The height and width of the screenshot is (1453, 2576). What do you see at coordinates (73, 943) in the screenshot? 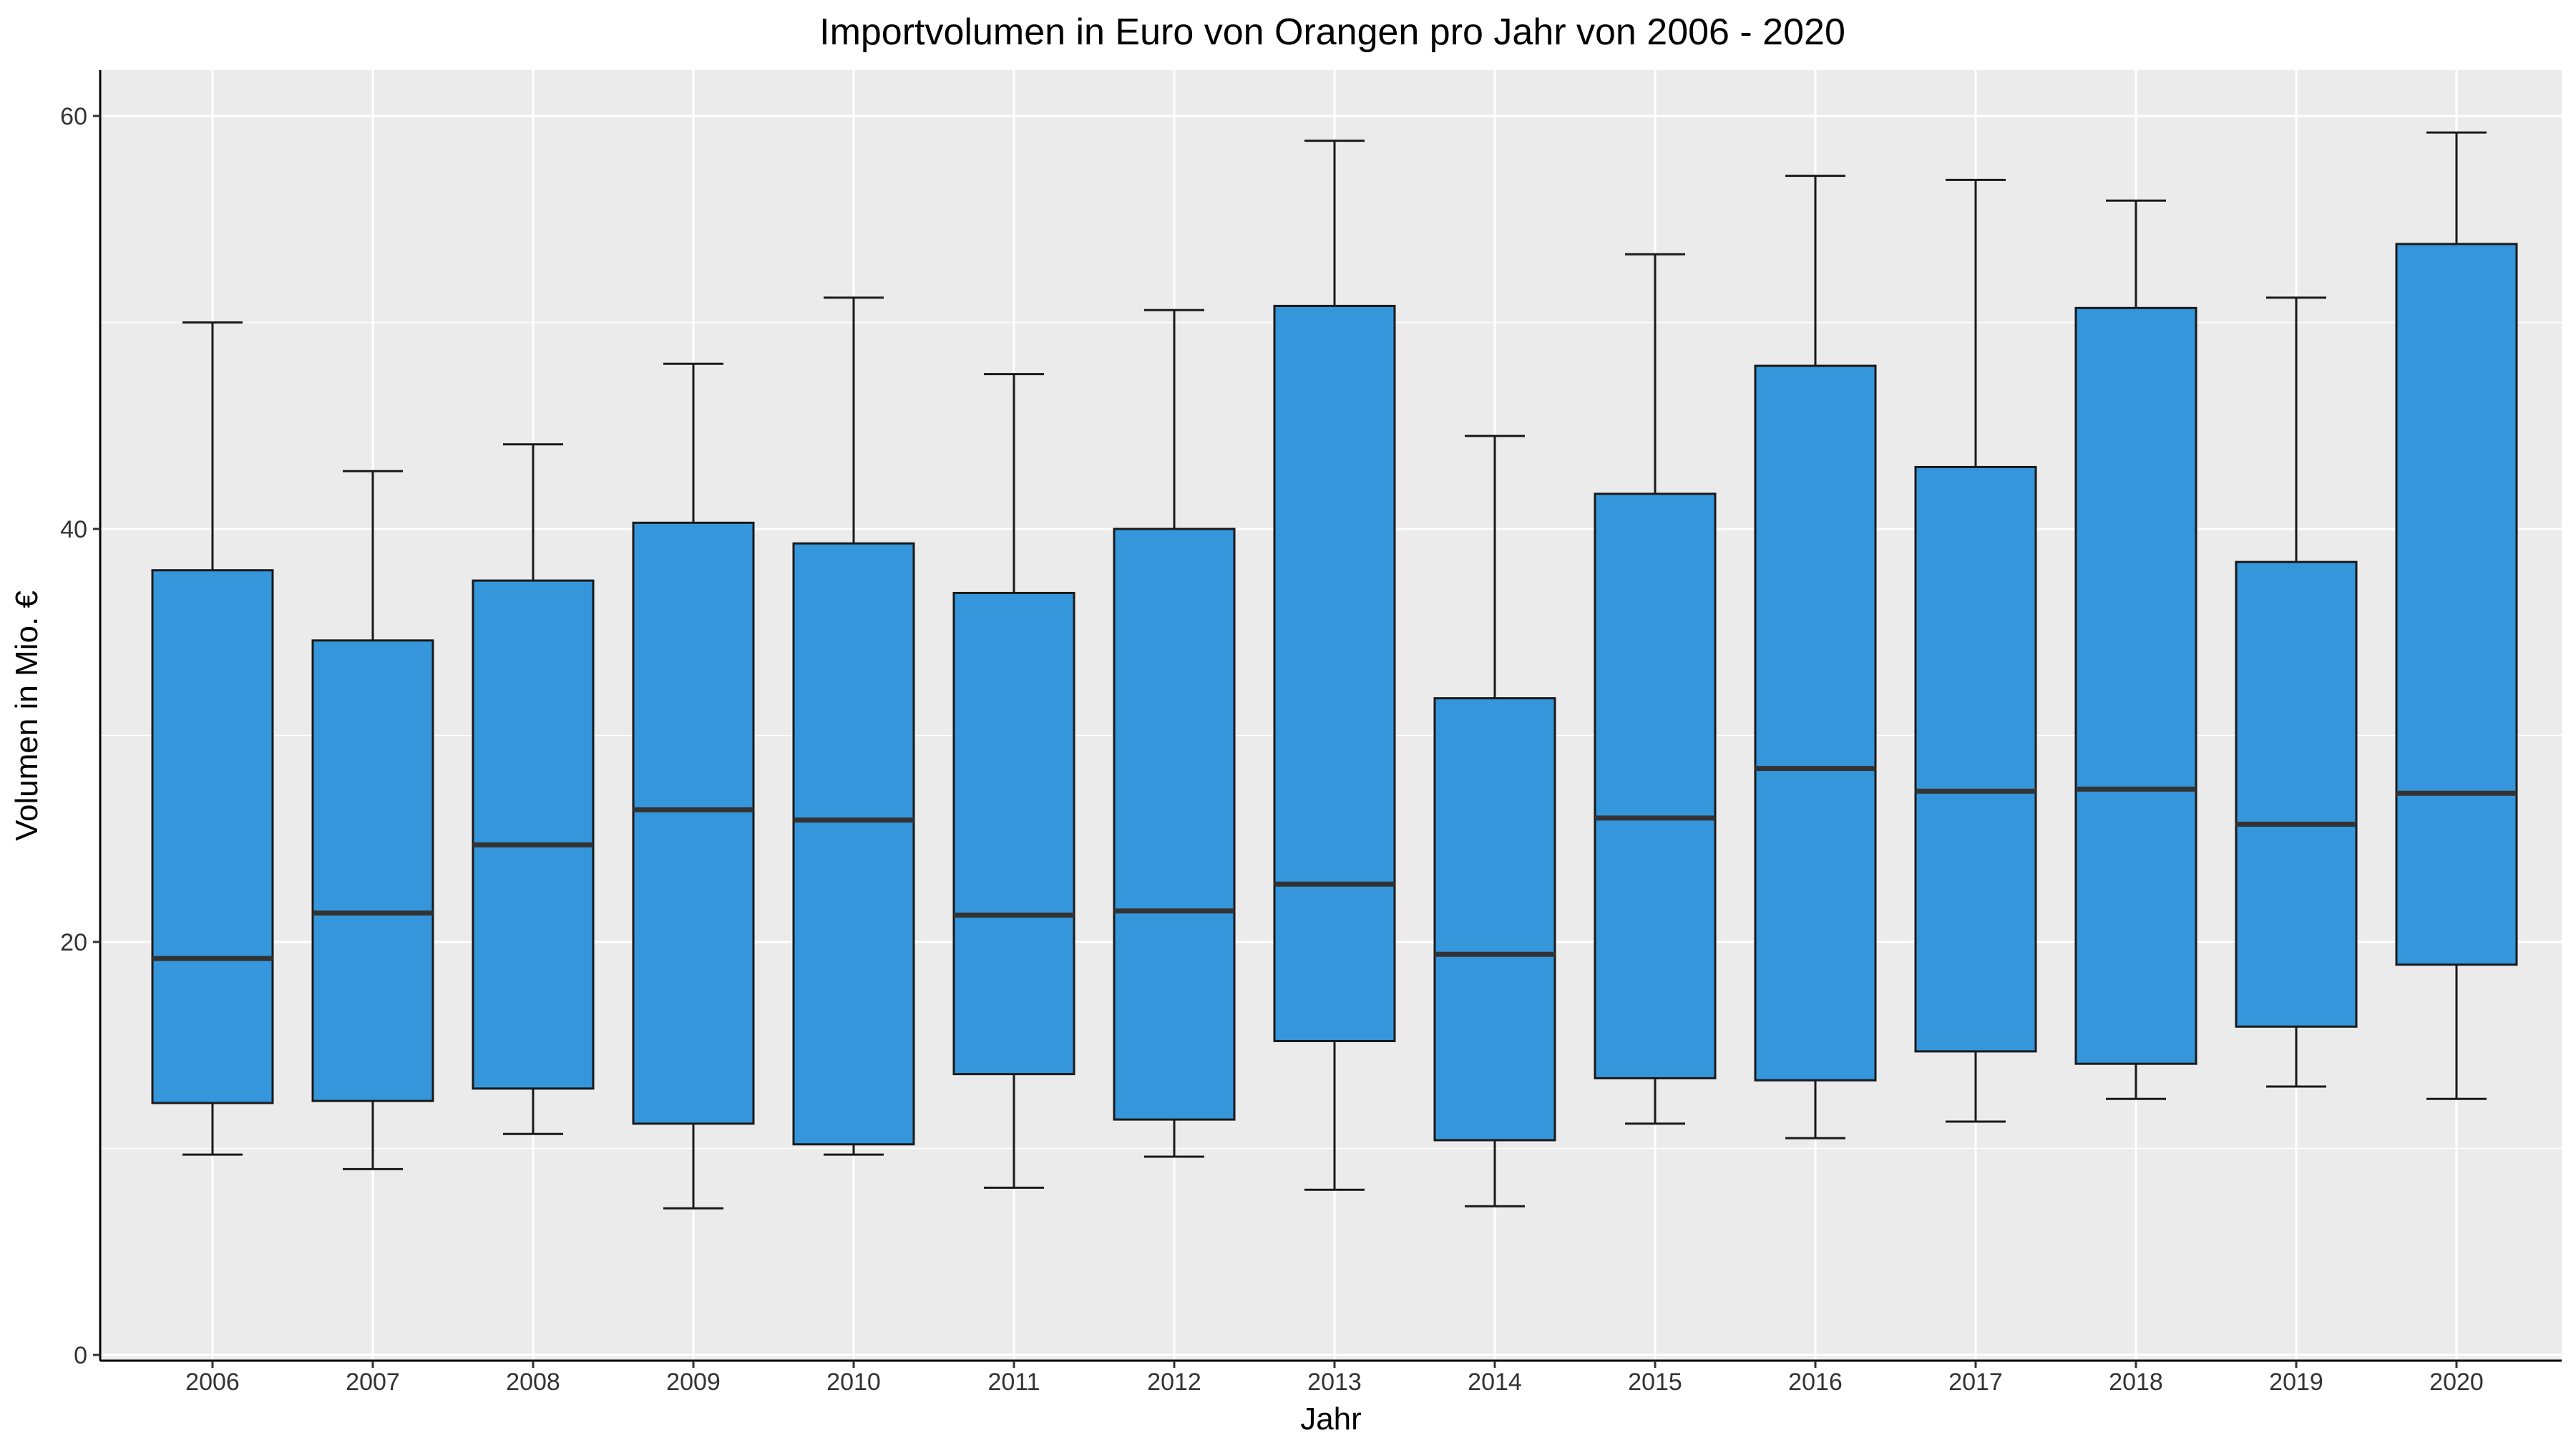
I see `y-tick-label: 20` at bounding box center [73, 943].